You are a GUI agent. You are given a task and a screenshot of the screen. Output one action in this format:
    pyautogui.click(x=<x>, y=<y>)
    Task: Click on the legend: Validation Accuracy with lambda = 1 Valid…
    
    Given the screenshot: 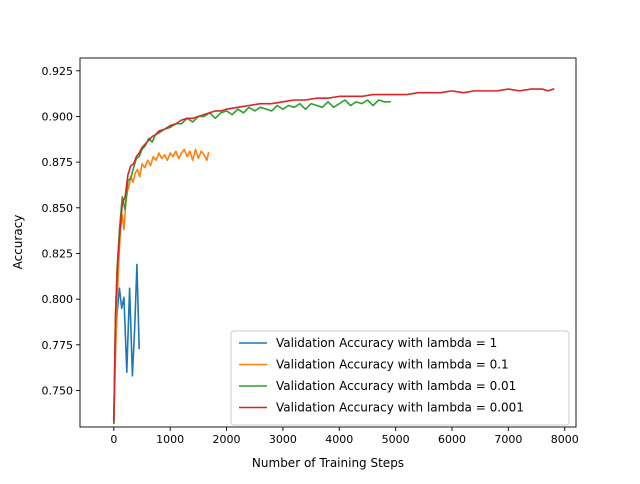 What is the action you would take?
    pyautogui.click(x=400, y=378)
    